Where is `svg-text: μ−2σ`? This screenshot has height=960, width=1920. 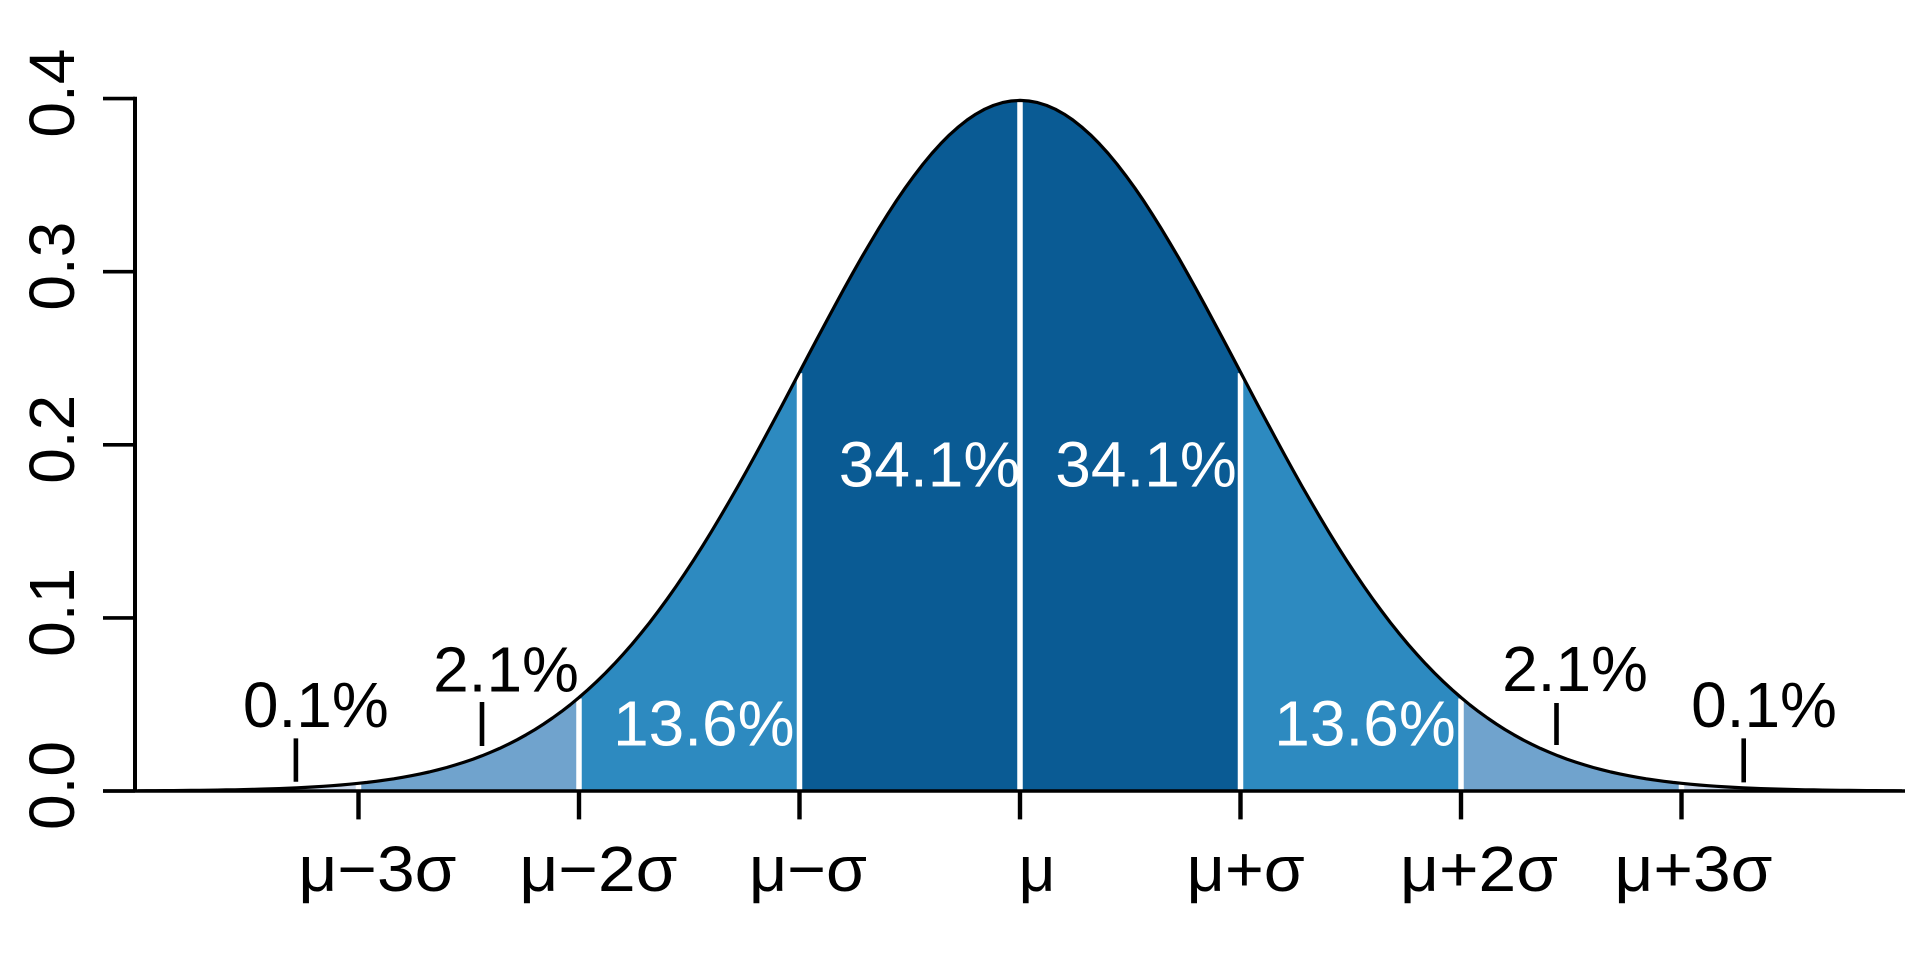
svg-text: μ−2σ is located at coordinates (598, 869).